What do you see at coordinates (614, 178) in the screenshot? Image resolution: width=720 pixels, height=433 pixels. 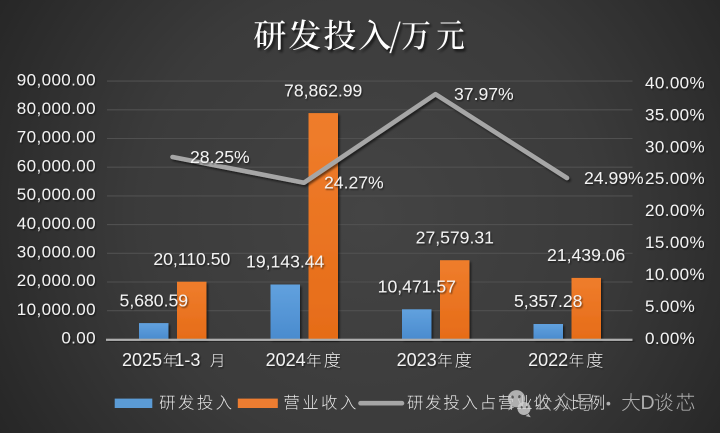 I see `svg-text: 24.99%` at bounding box center [614, 178].